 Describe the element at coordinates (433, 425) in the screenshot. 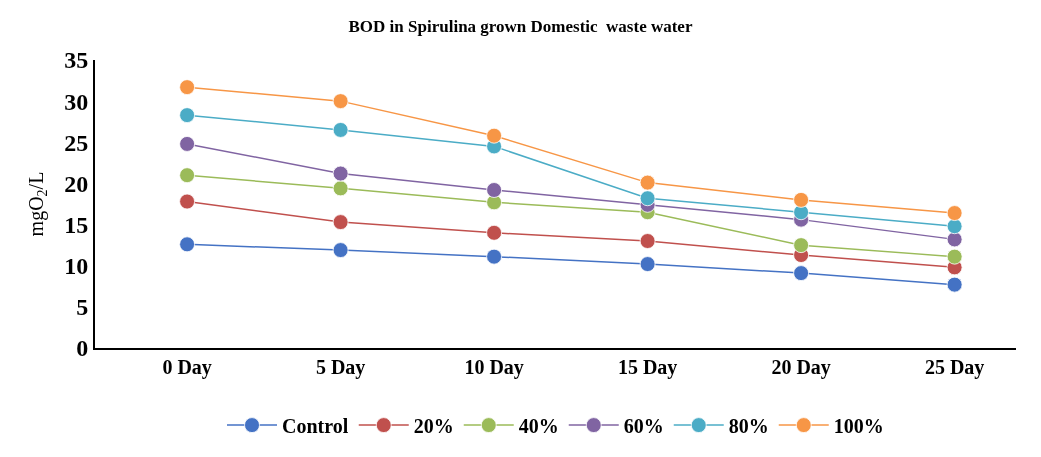

I see `legend-label: 20%` at that location.